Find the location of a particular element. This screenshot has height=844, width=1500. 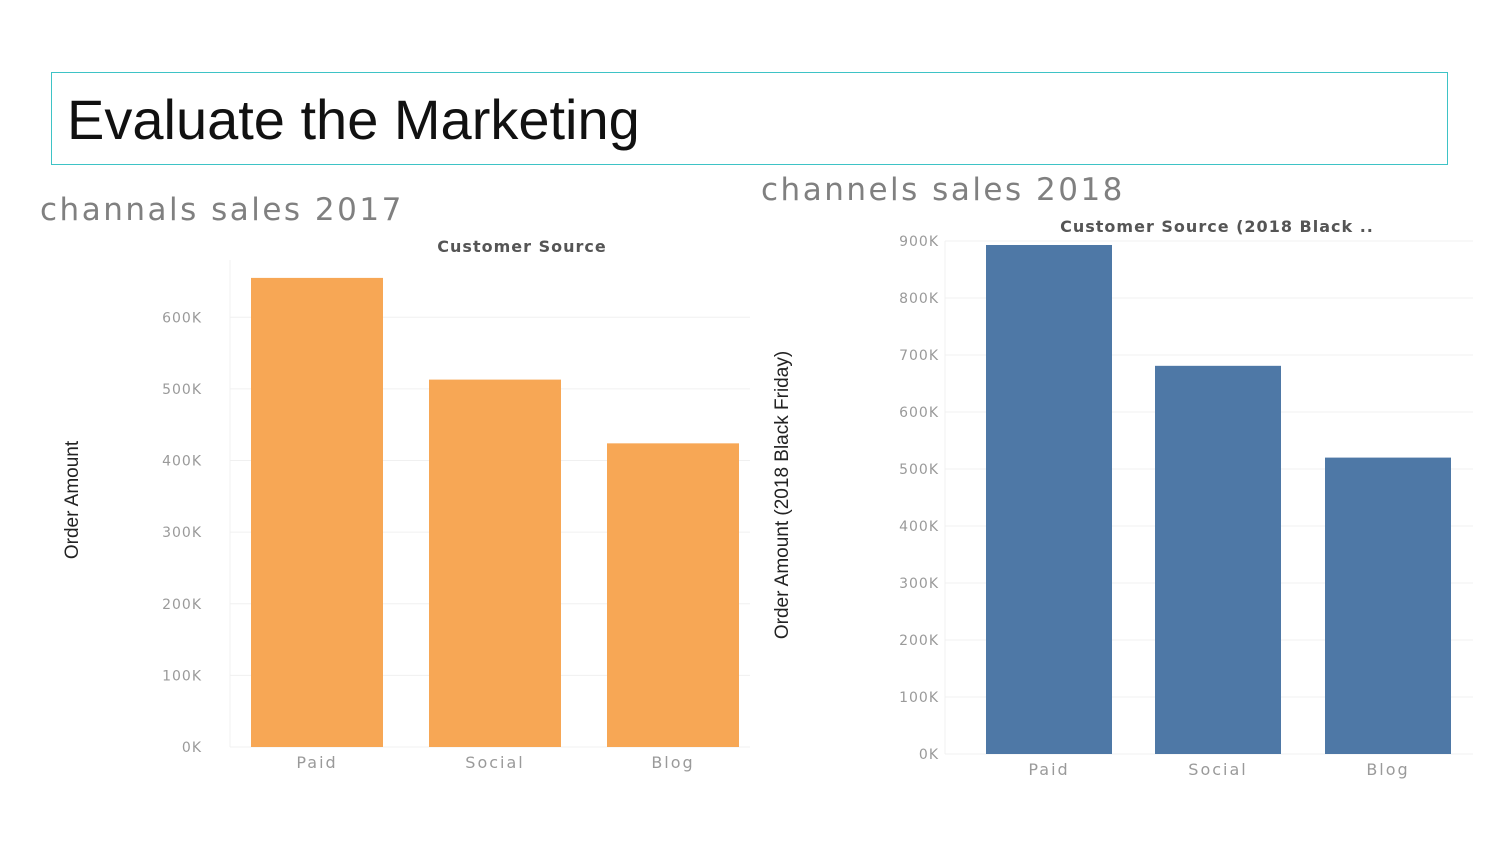

y-tick-label: 900K is located at coordinates (919, 242).